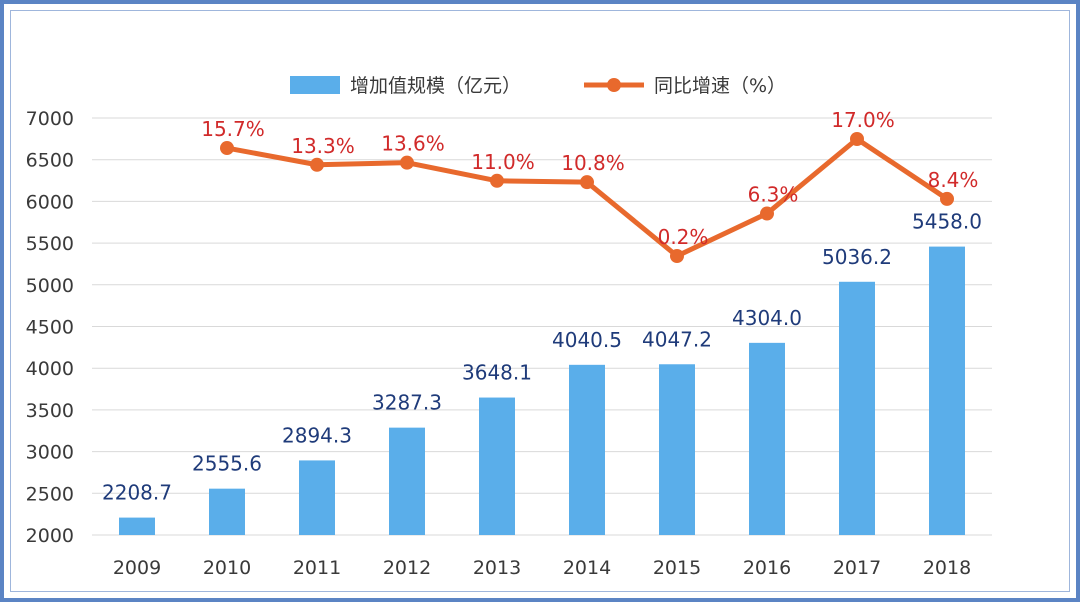 The image size is (1080, 602). Describe the element at coordinates (315, 85) in the screenshot. I see `legend-bar-swatch` at that location.